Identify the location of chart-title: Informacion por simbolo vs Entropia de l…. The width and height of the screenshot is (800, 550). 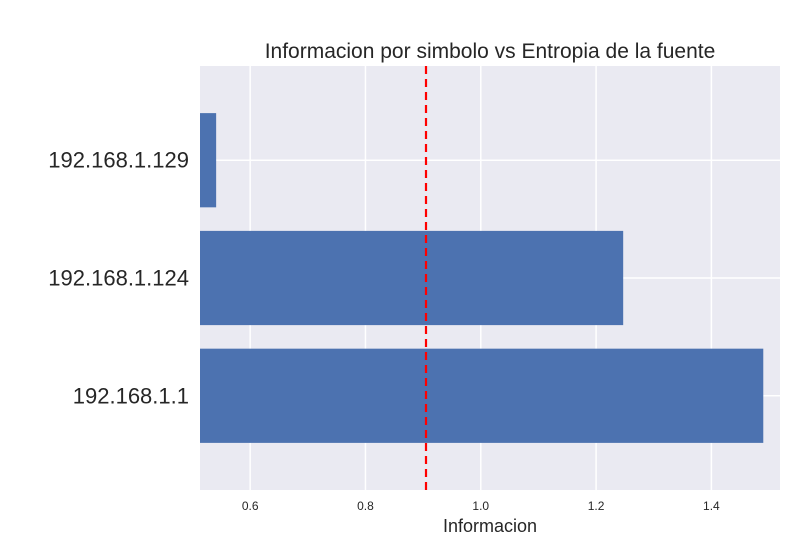
(490, 51).